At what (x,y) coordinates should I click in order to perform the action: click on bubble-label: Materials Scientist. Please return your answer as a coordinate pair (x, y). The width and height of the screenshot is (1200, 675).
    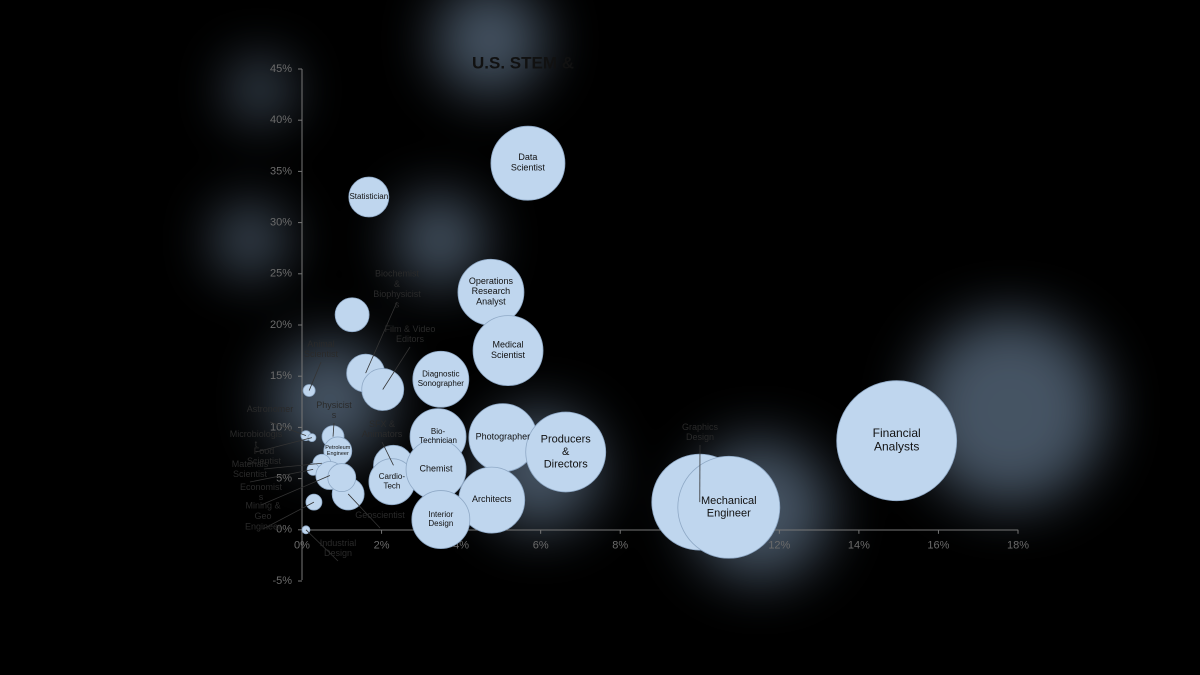
    Looking at the image, I should click on (250, 469).